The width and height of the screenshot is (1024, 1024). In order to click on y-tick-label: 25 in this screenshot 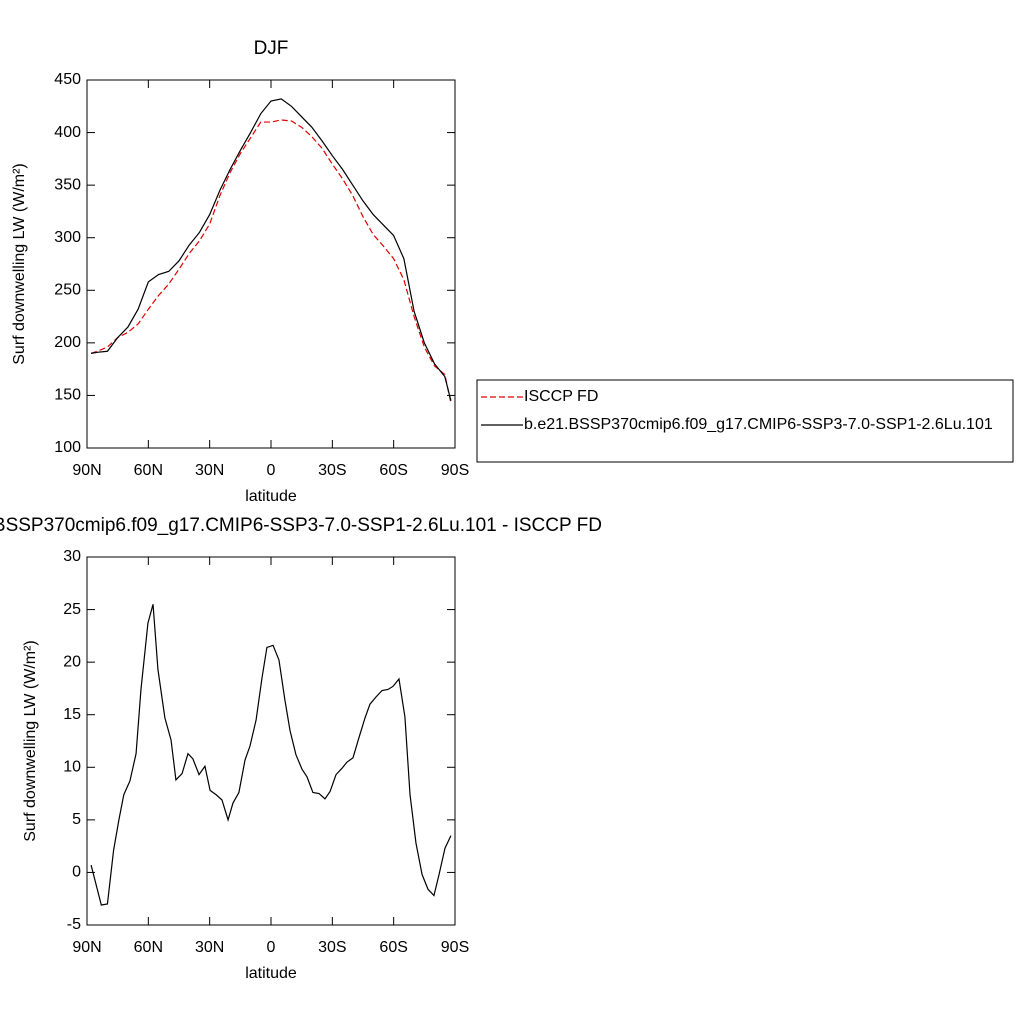, I will do `click(72, 609)`.